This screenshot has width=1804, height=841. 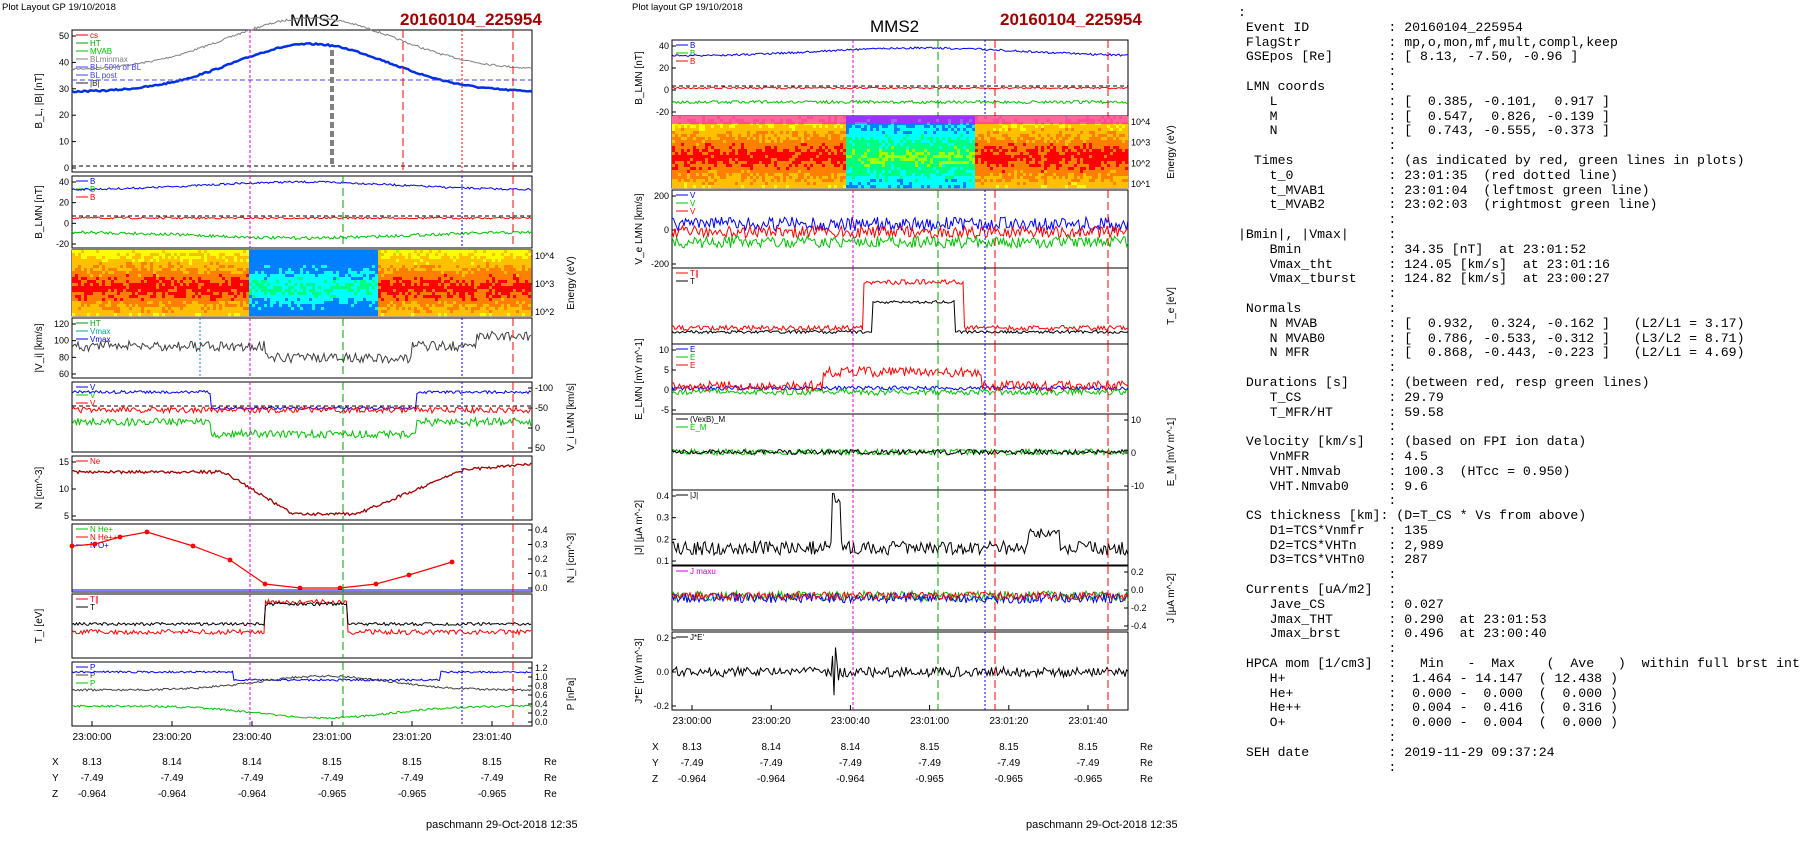 I want to click on series-ptot, so click(x=301, y=712).